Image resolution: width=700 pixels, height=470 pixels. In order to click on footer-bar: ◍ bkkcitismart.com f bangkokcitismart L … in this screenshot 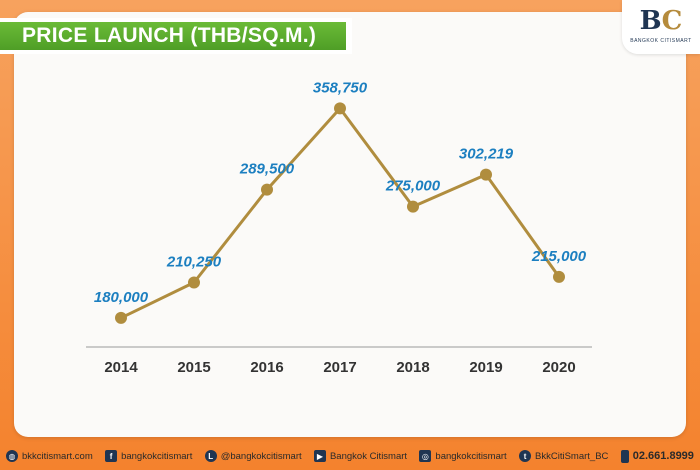, I will do `click(350, 456)`.